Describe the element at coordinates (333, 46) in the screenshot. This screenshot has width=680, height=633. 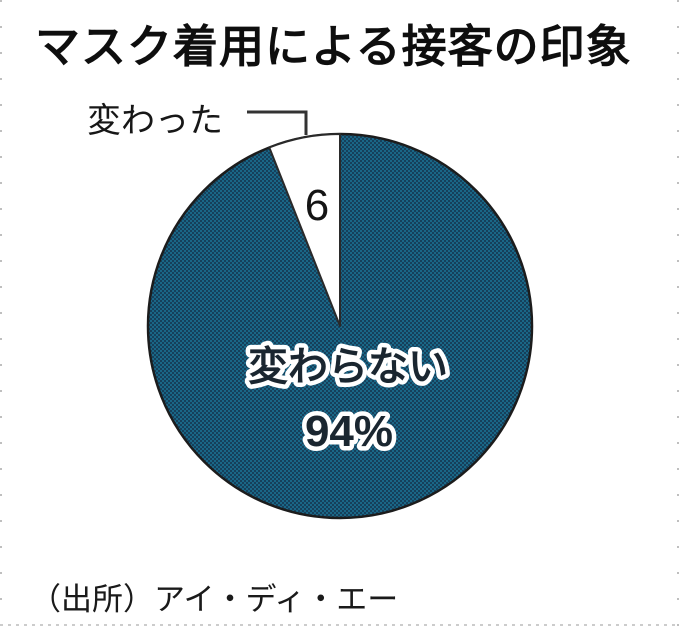
I see `chart-title: マスク着用による接客の印象` at that location.